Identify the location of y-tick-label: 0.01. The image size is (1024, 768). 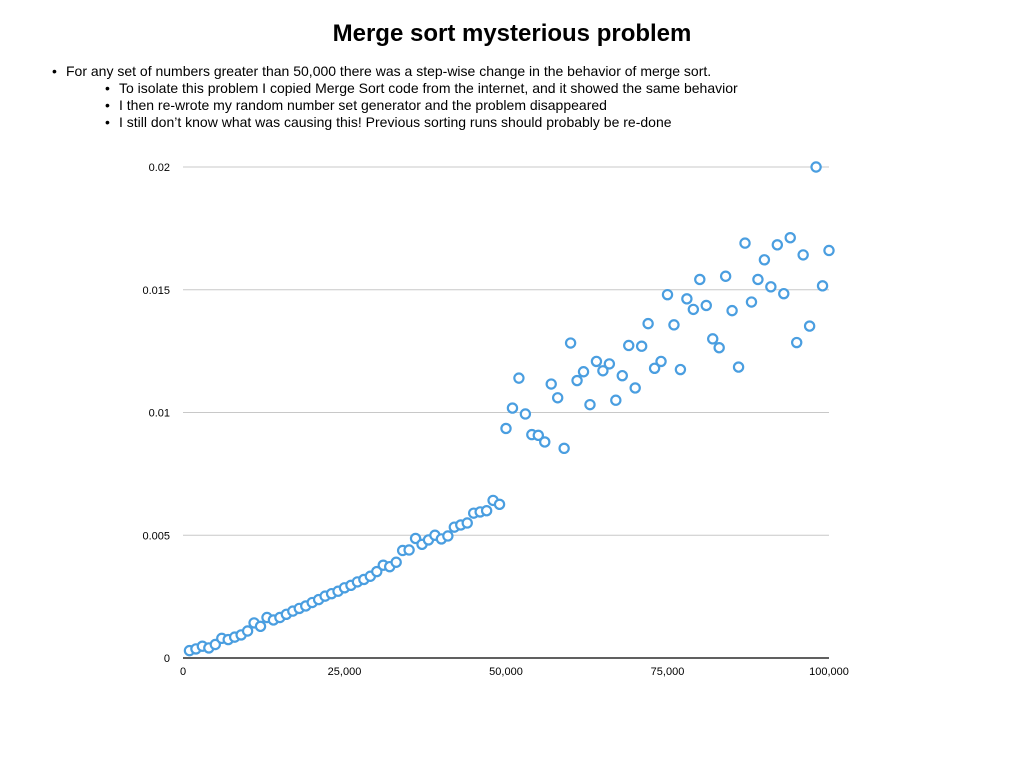
(159, 414).